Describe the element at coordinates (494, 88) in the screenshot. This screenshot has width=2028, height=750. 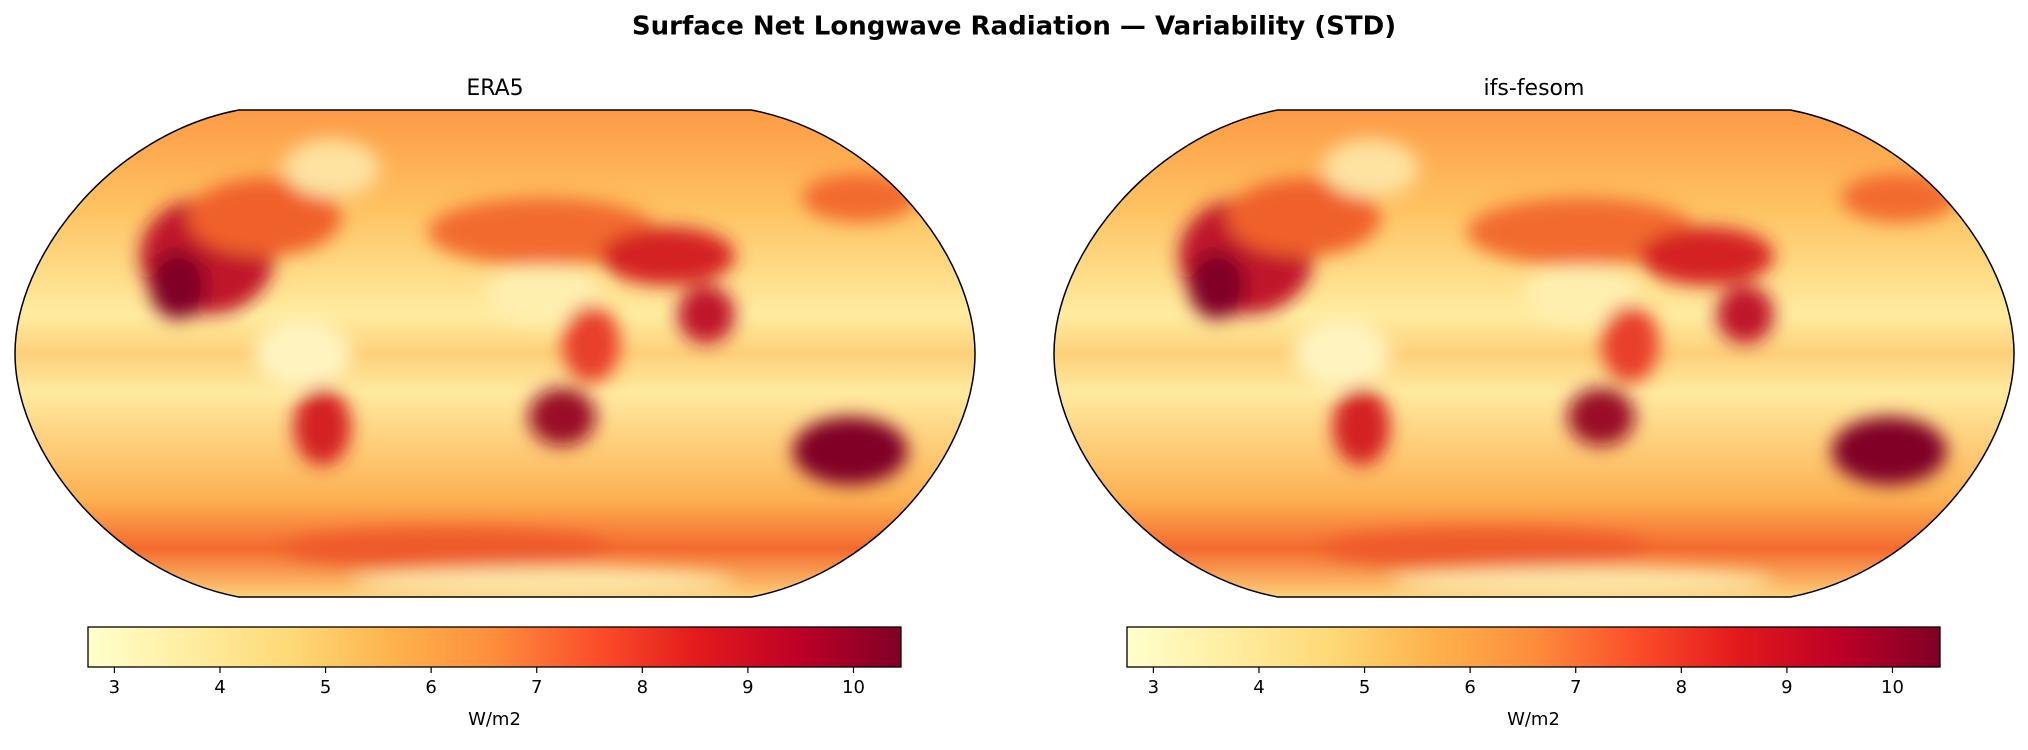
I see `panel-title: ERA5` at that location.